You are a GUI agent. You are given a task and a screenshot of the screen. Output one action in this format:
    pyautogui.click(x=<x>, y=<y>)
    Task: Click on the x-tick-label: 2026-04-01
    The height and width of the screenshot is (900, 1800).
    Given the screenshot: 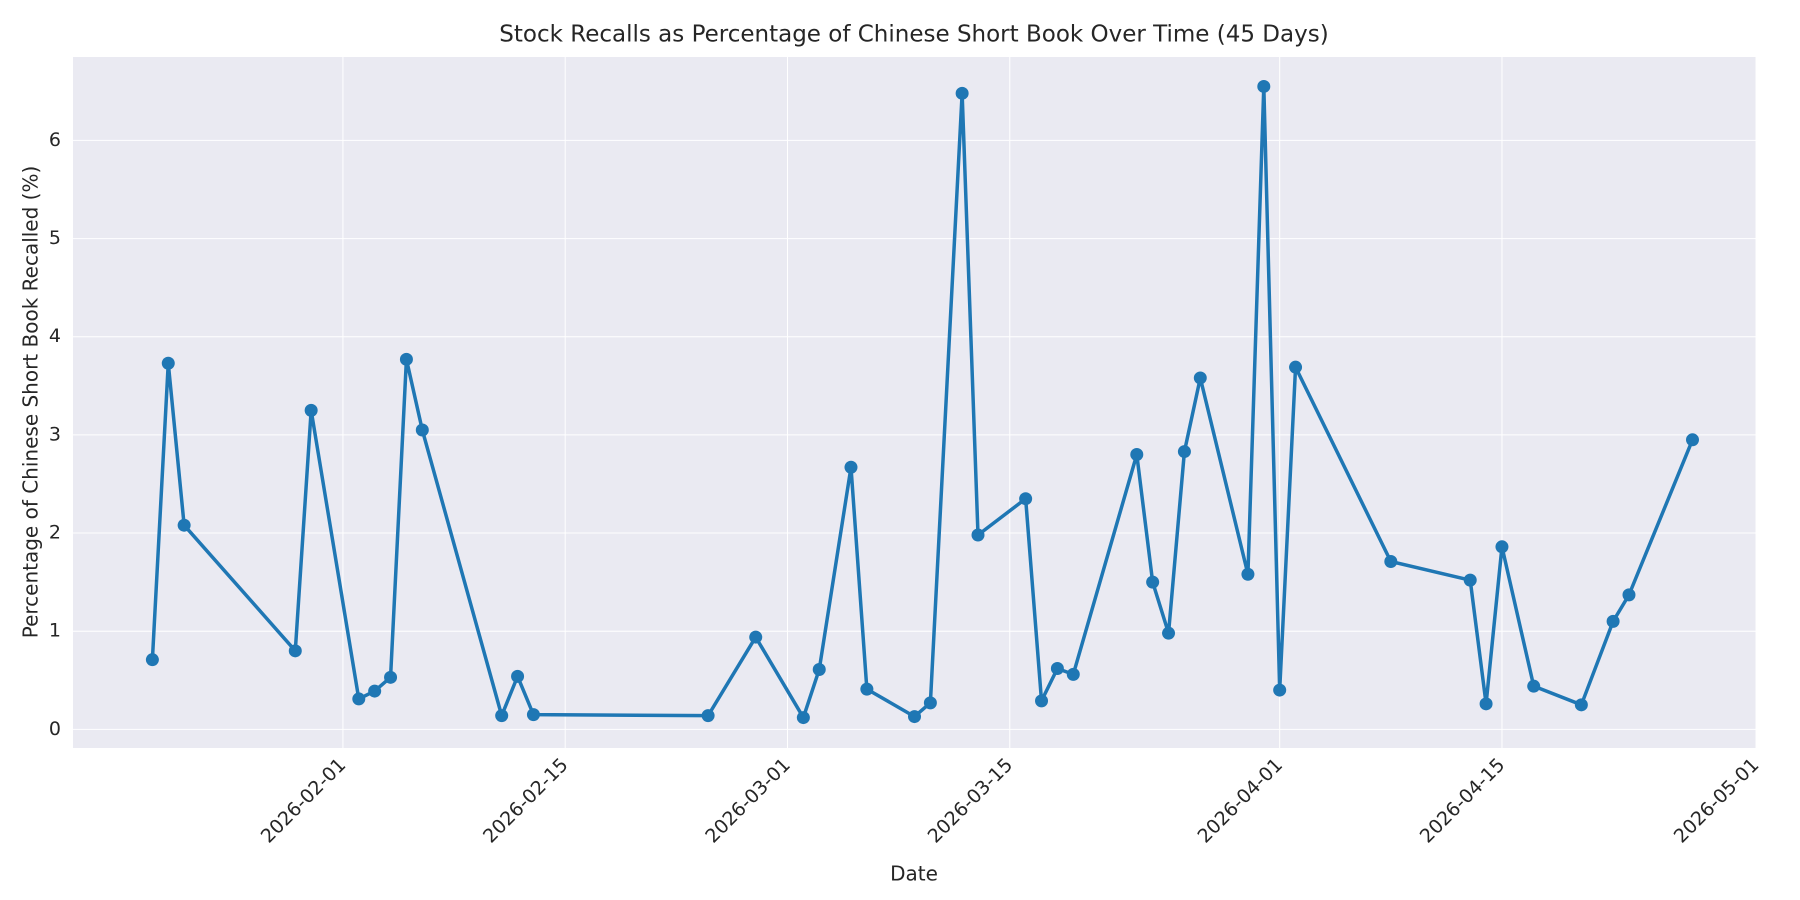 What is the action you would take?
    pyautogui.click(x=1240, y=801)
    